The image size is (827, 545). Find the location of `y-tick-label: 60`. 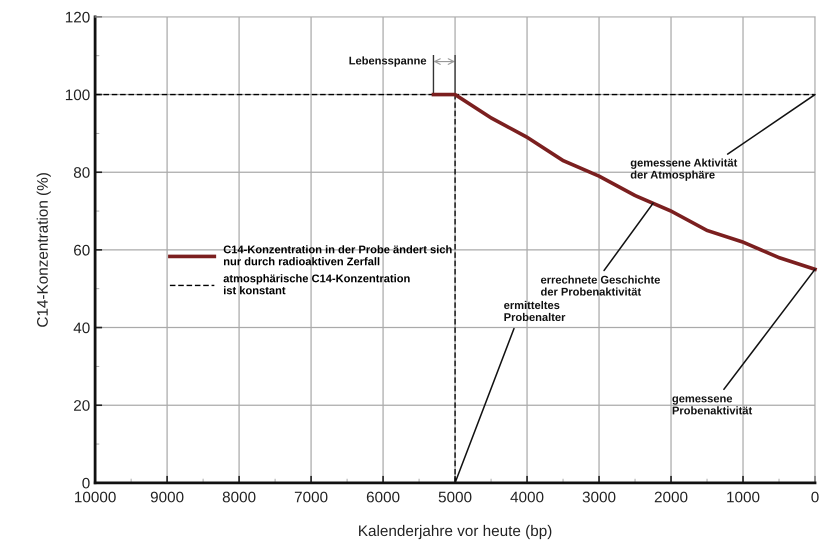

y-tick-label: 60 is located at coordinates (82, 250).